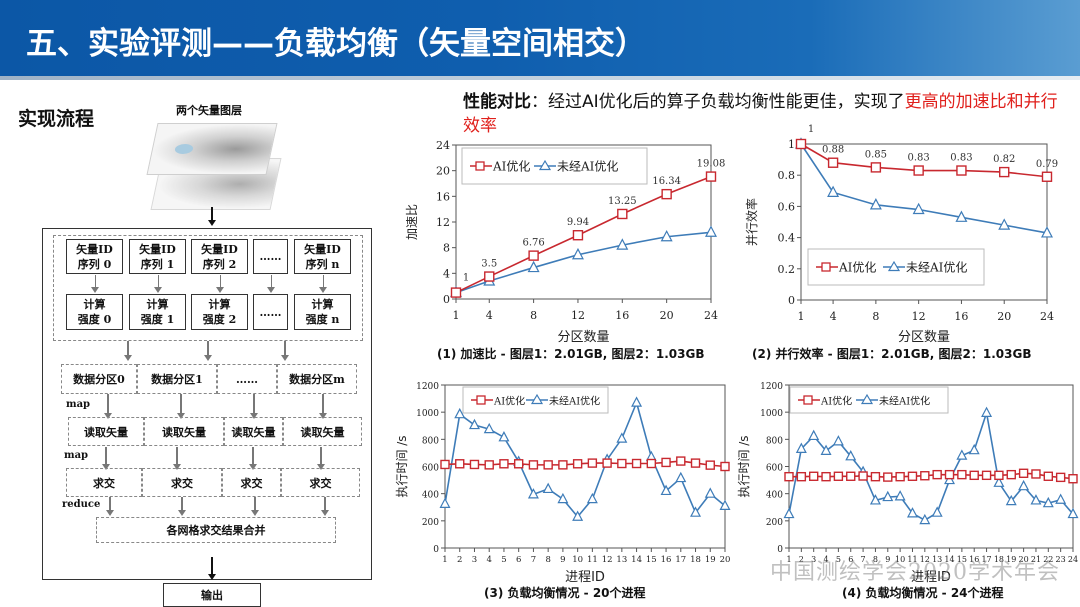  Describe the element at coordinates (322, 312) in the screenshot. I see `intensity-box: 计算 强度 n` at that location.